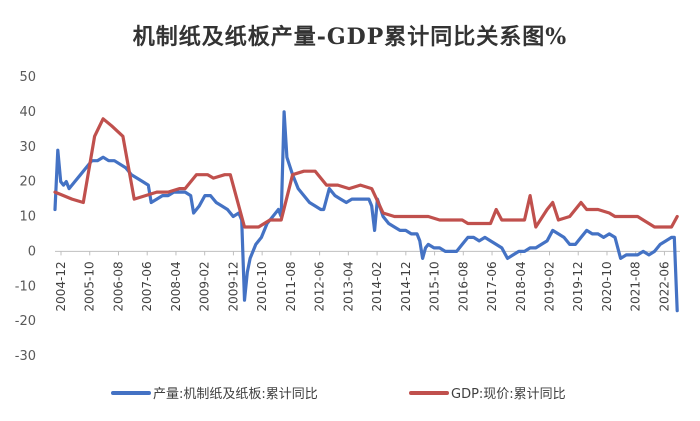 The image size is (700, 421). I want to click on y-tick-label: 50, so click(27, 77).